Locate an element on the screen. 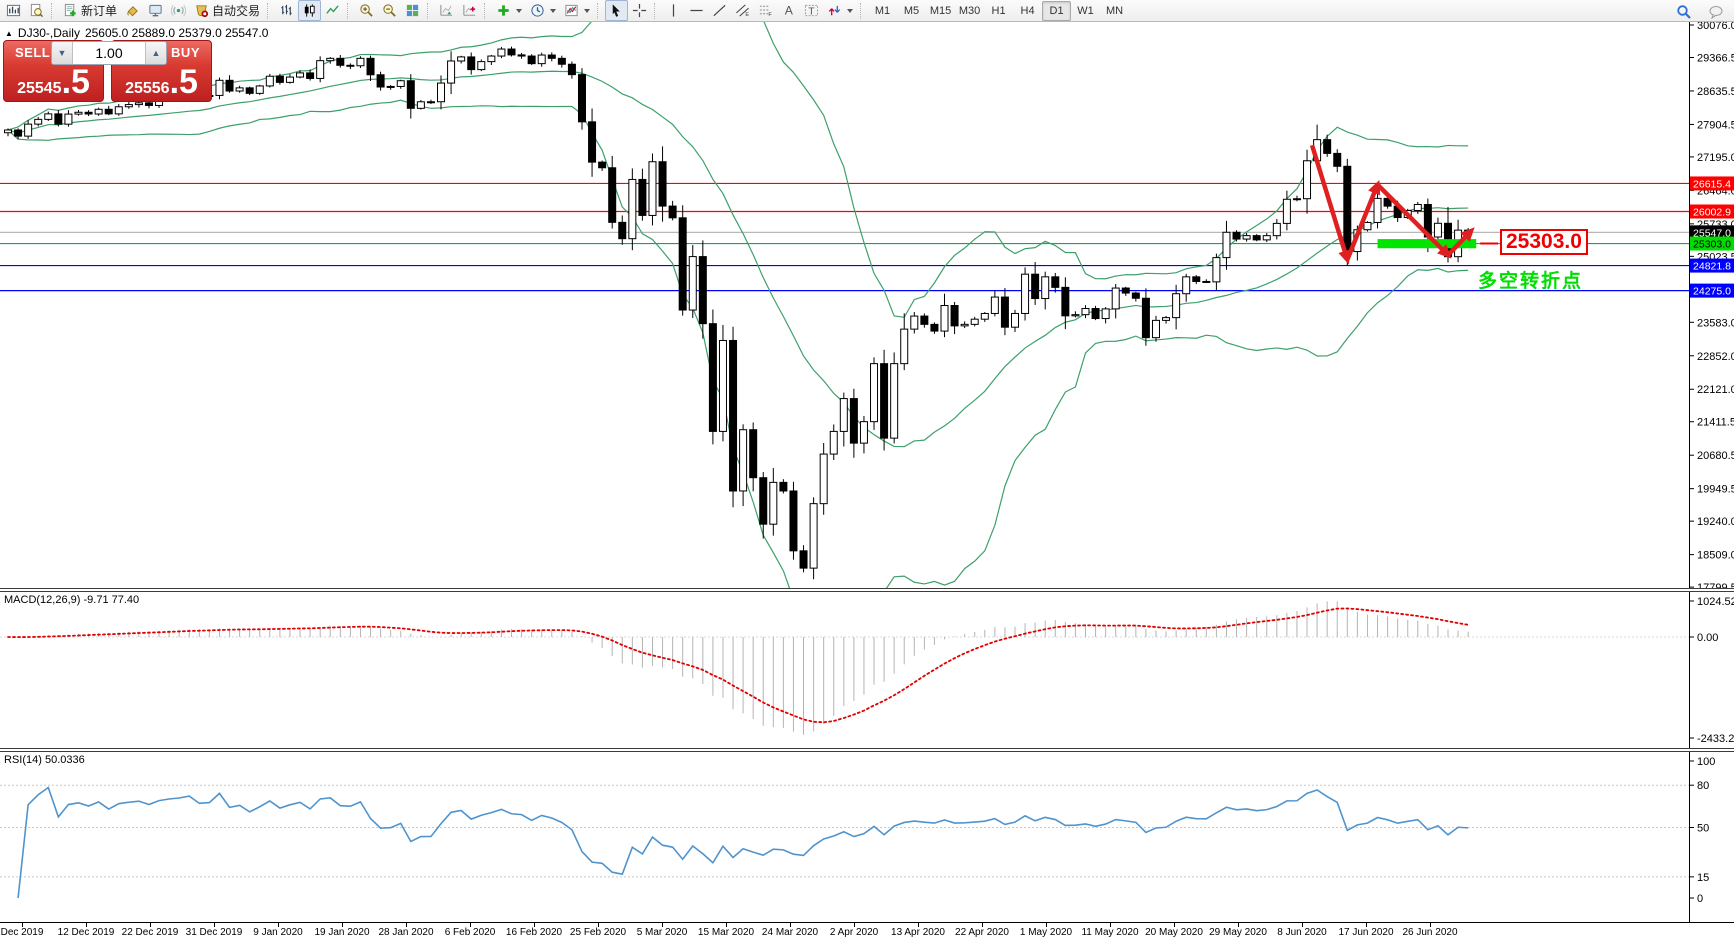 Image resolution: width=1734 pixels, height=941 pixels. preview-icon is located at coordinates (37, 10).